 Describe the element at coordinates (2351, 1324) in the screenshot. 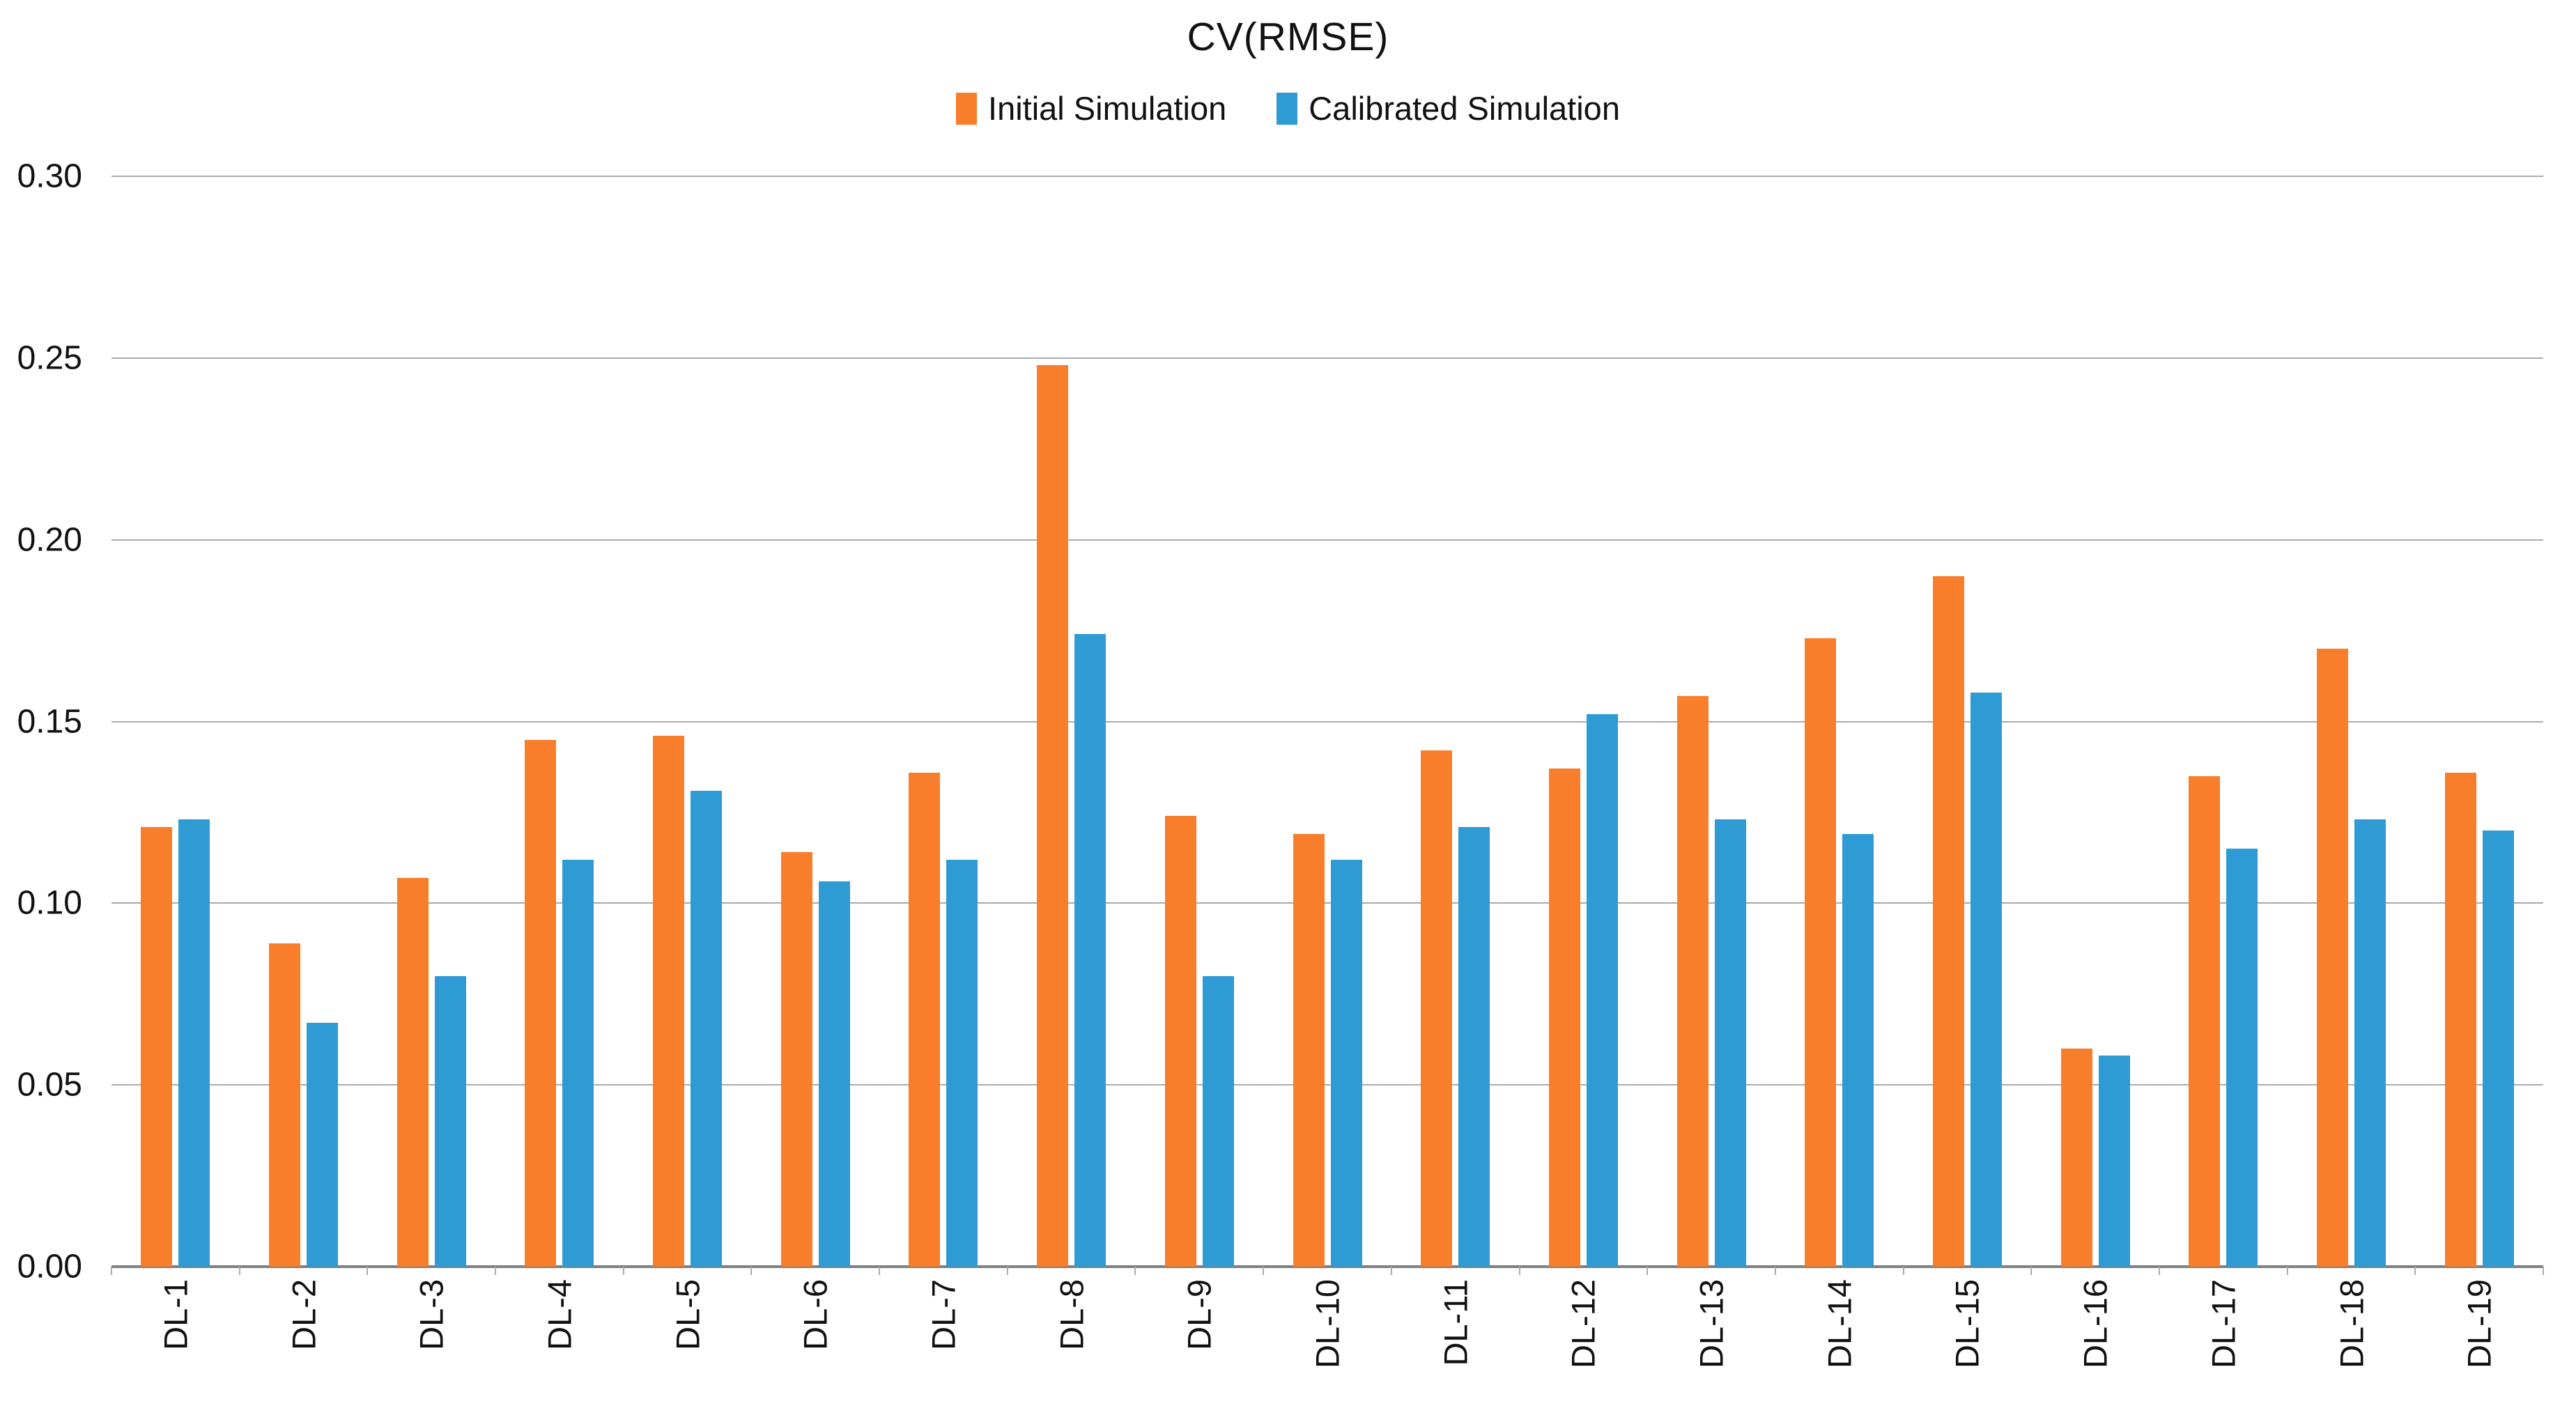

I see `x-axis-label: DL-18` at that location.